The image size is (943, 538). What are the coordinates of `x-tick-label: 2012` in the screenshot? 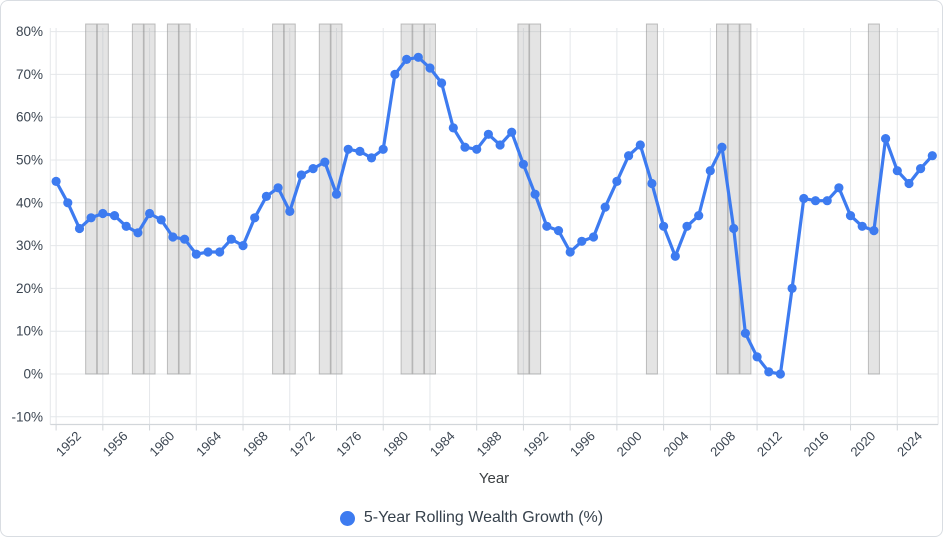 It's located at (769, 443).